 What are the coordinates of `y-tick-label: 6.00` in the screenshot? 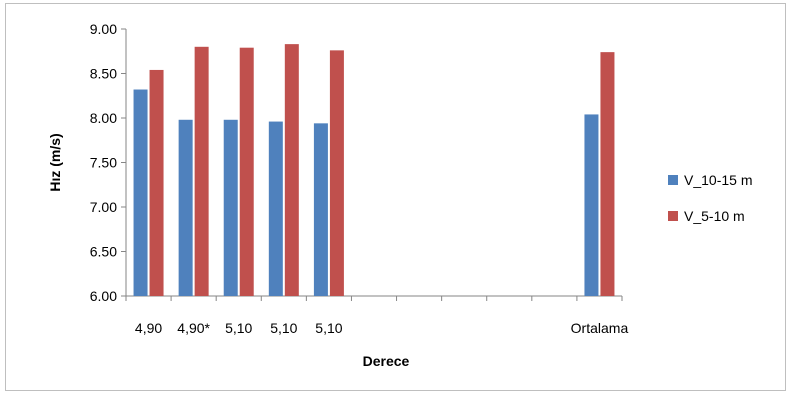 It's located at (103, 296).